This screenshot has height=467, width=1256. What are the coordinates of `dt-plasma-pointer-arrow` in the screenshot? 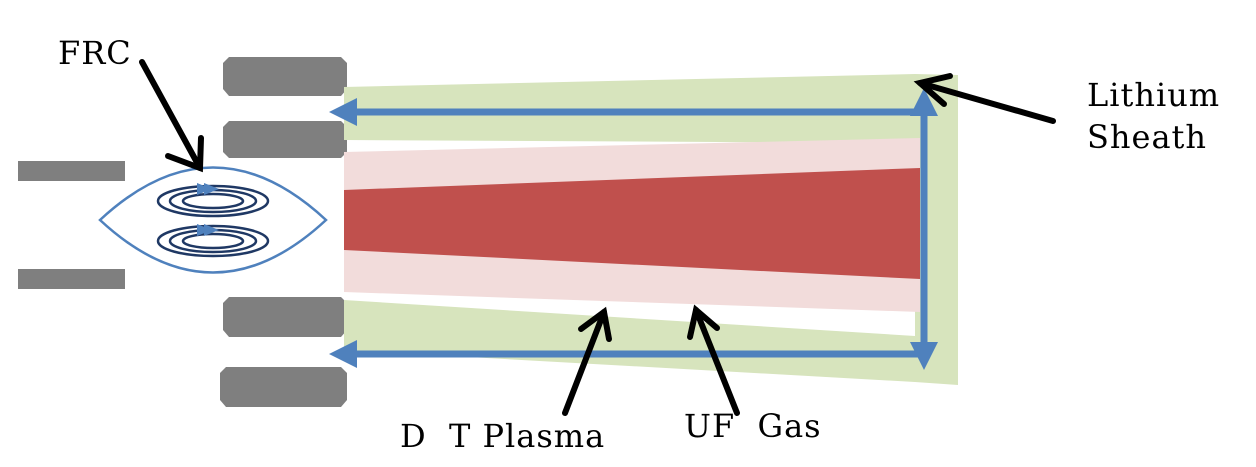 It's located at (587, 361).